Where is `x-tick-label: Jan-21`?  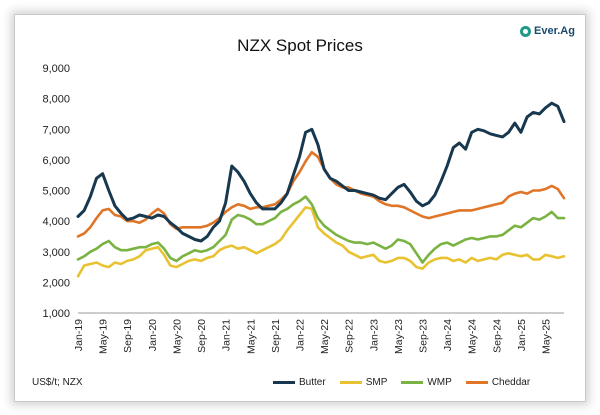
x-tick-label: Jan-21 is located at coordinates (227, 335).